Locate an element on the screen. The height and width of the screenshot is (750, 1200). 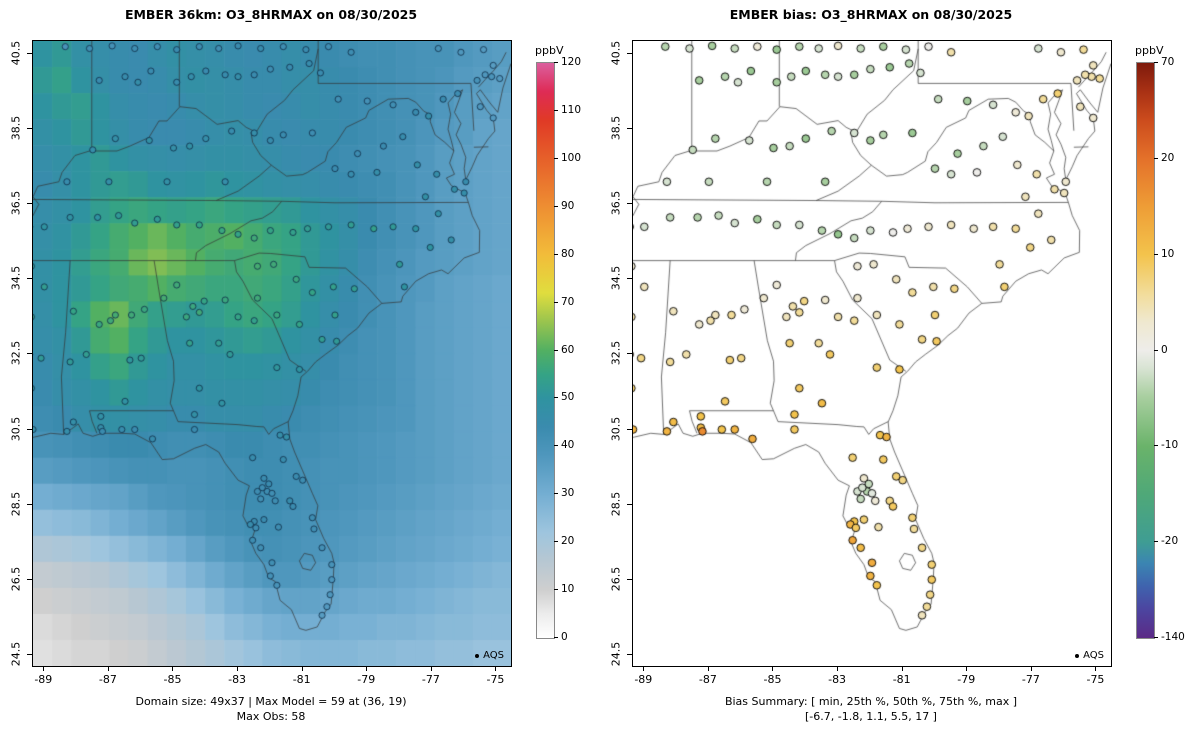
colorbar-tick-label: 80 is located at coordinates (568, 253).